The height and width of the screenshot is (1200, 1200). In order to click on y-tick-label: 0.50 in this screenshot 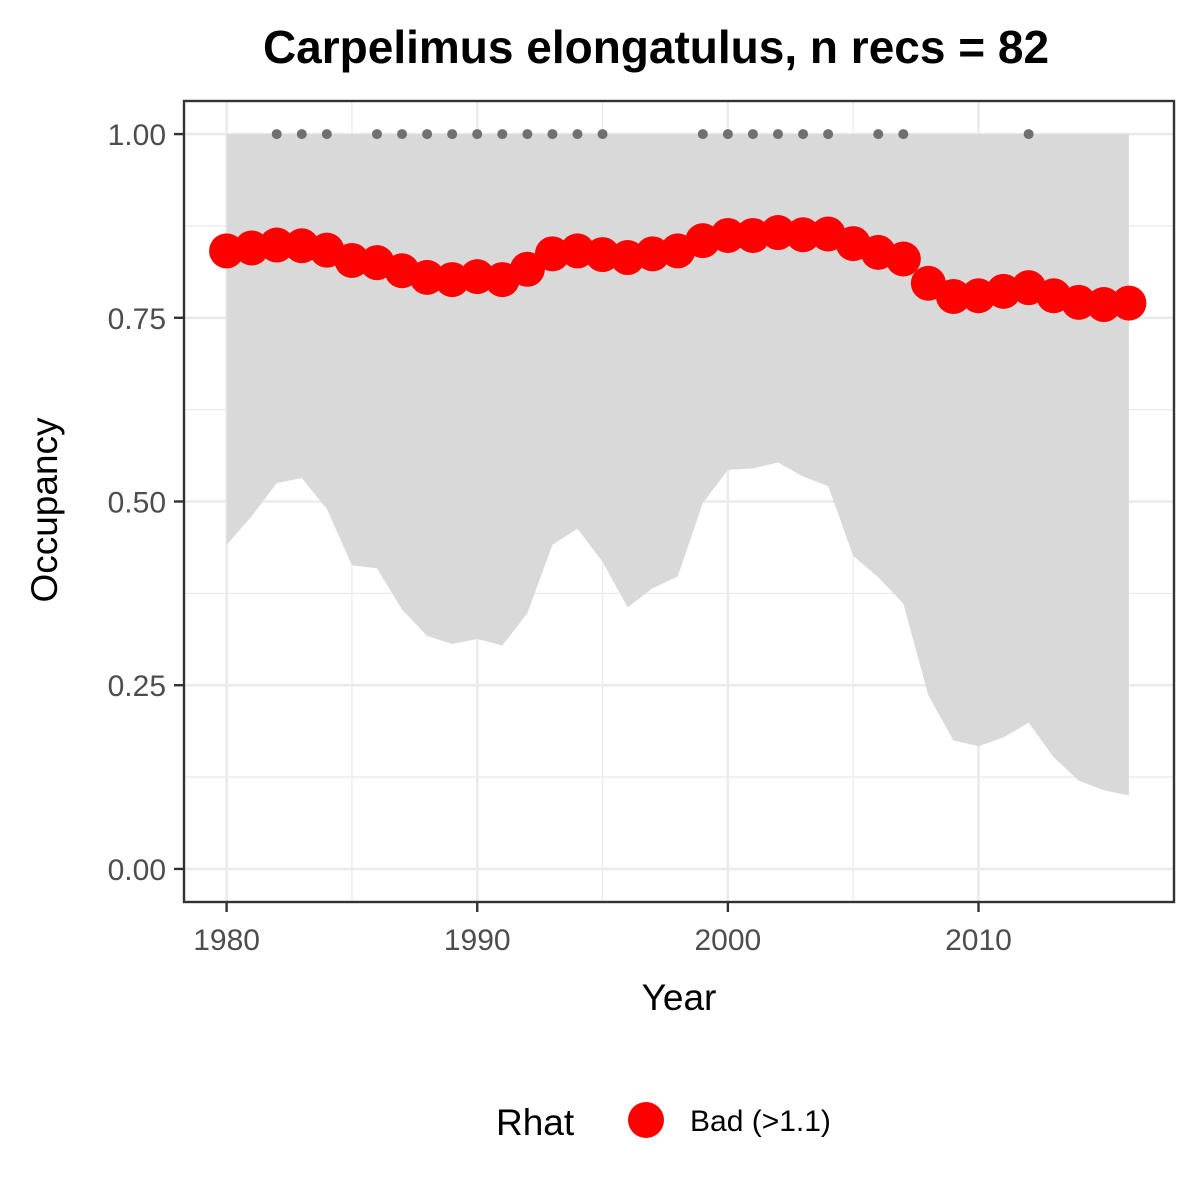, I will do `click(137, 503)`.